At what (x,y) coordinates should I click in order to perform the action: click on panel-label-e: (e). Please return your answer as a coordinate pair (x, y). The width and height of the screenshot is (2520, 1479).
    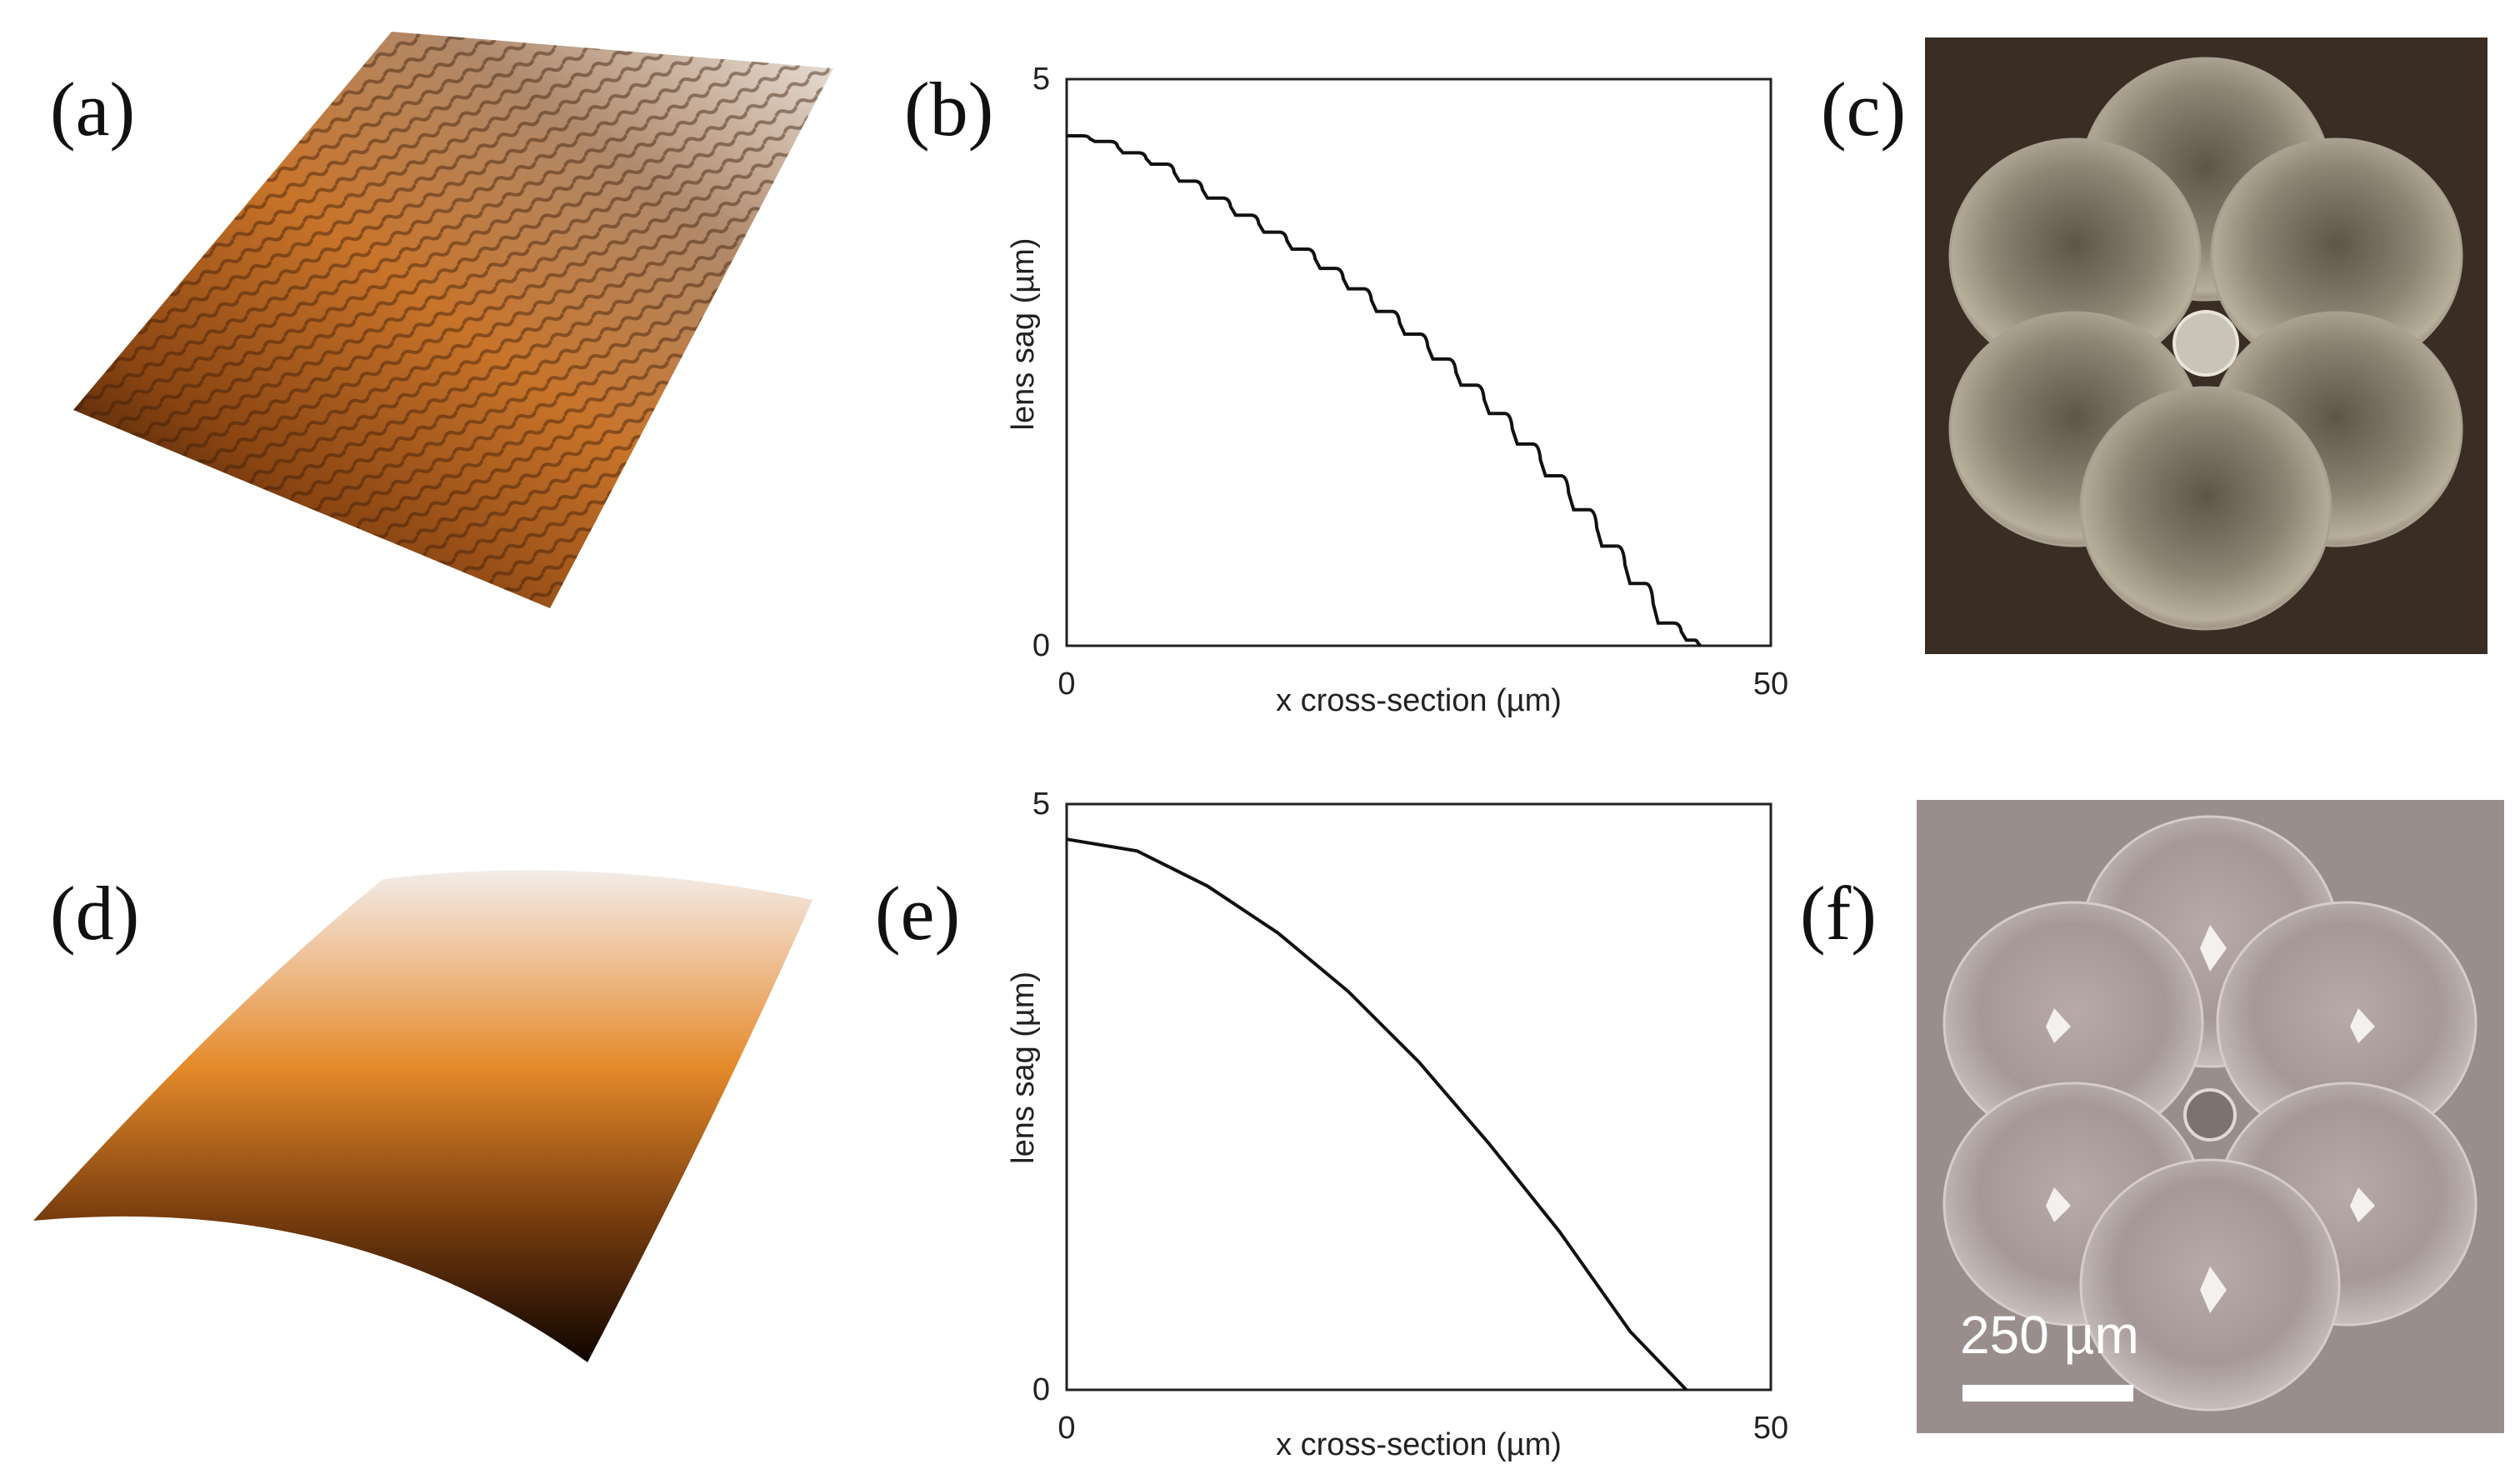
    Looking at the image, I should click on (918, 914).